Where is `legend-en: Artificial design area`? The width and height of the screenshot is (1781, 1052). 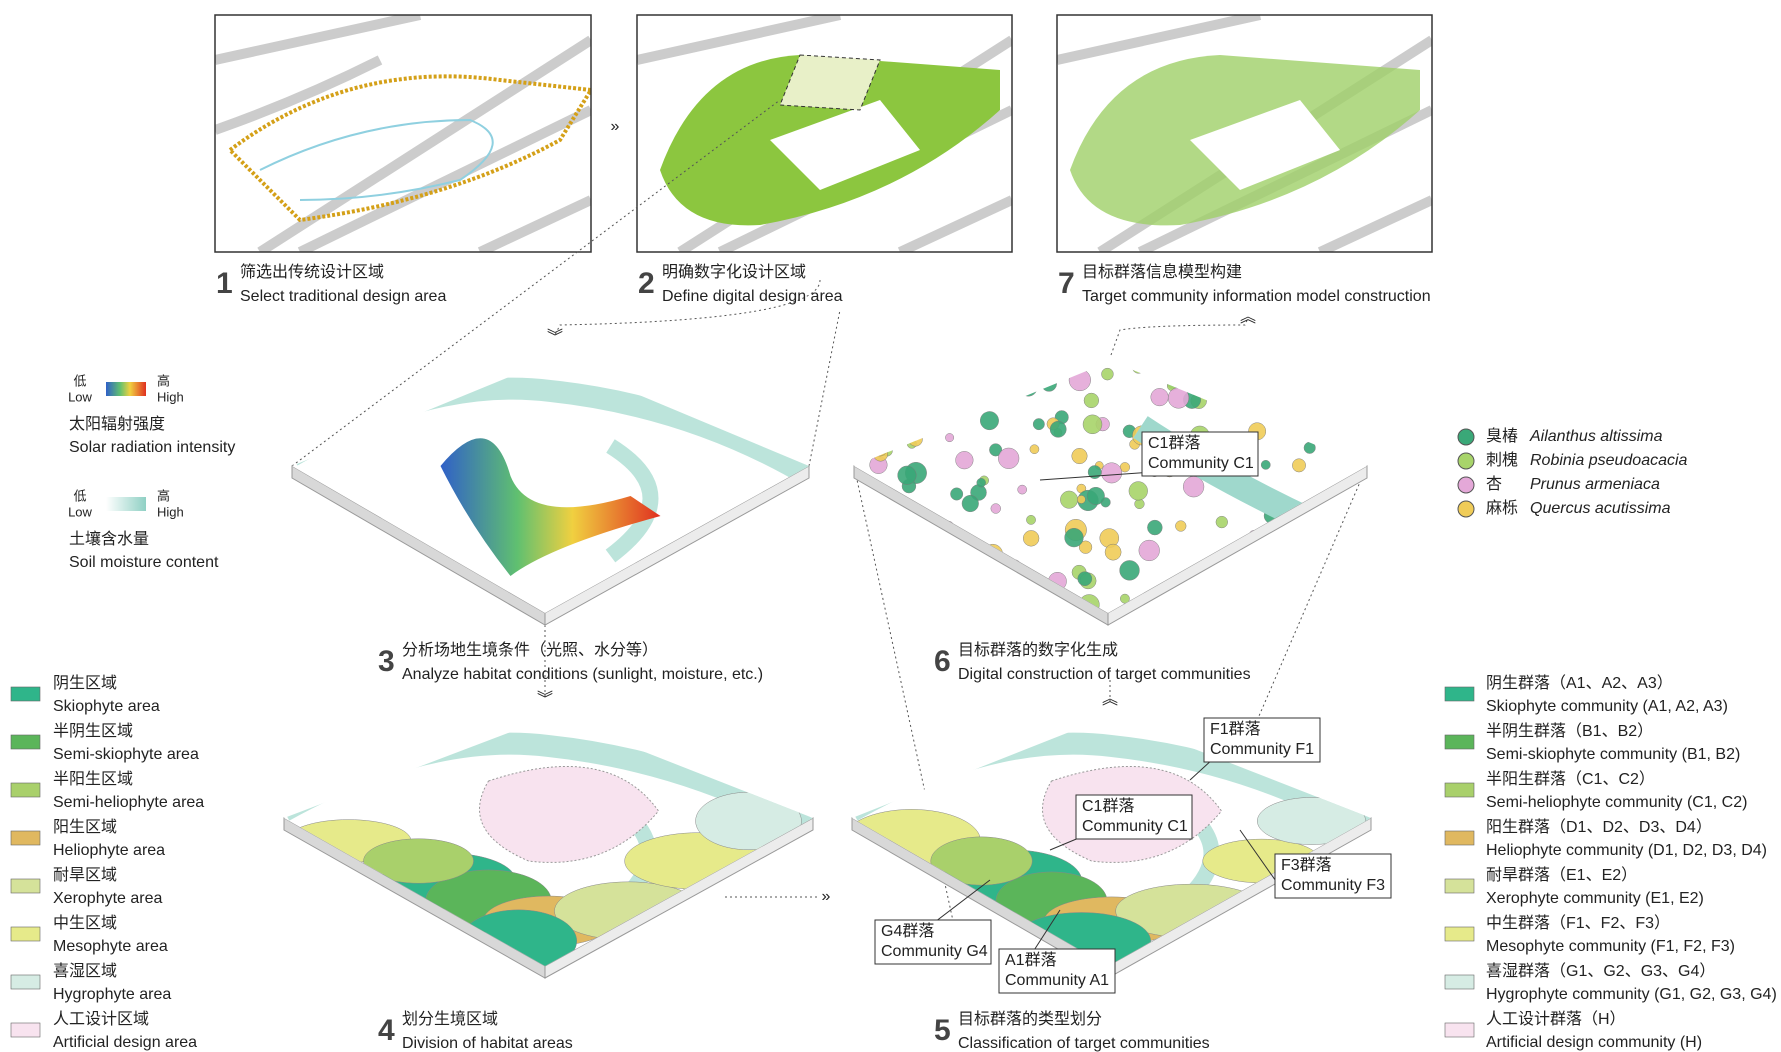 legend-en: Artificial design area is located at coordinates (125, 1042).